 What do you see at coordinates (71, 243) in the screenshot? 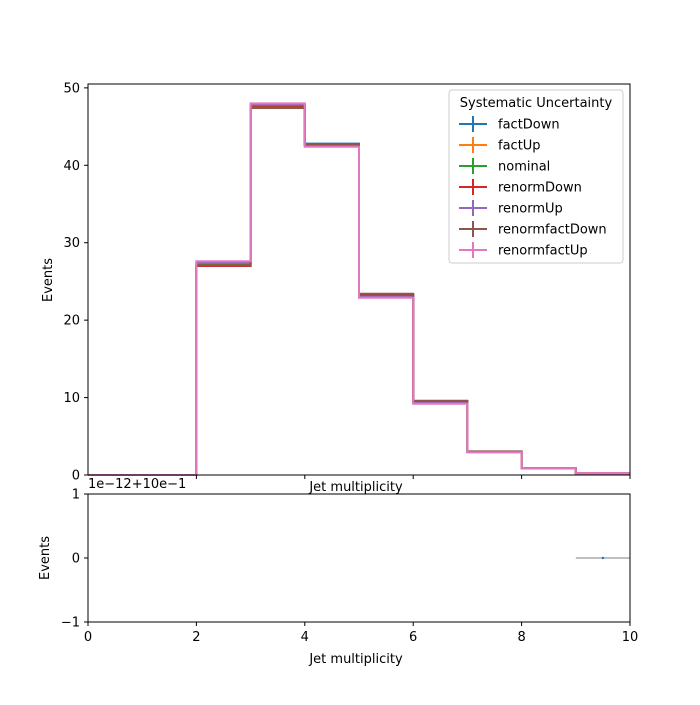
I see `main-y-tick-label: 30` at bounding box center [71, 243].